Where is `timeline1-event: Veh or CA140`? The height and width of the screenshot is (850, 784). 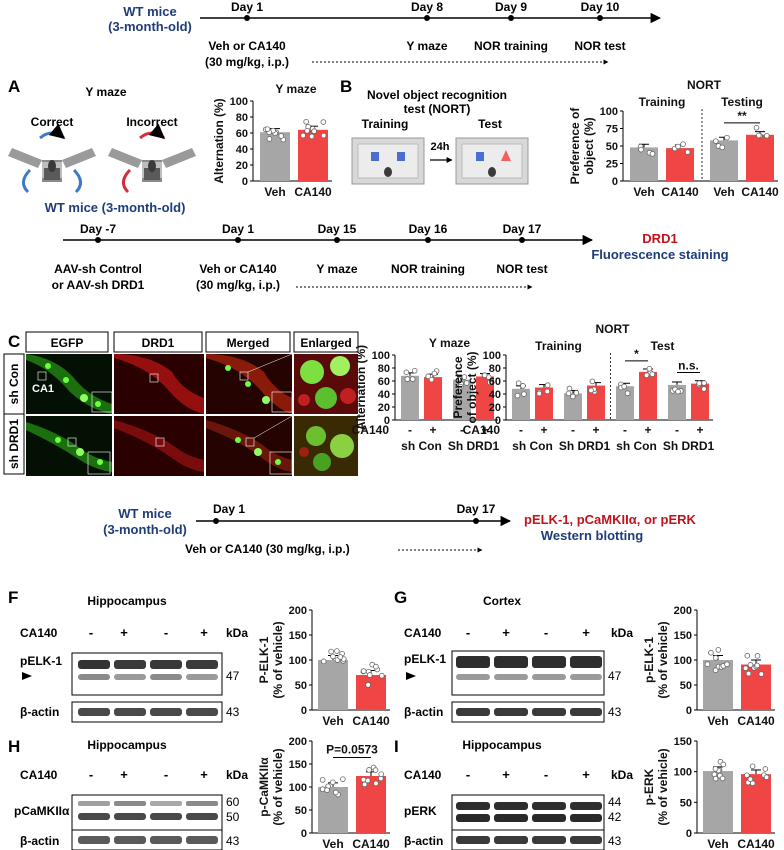
timeline1-event: Veh or CA140 is located at coordinates (247, 46).